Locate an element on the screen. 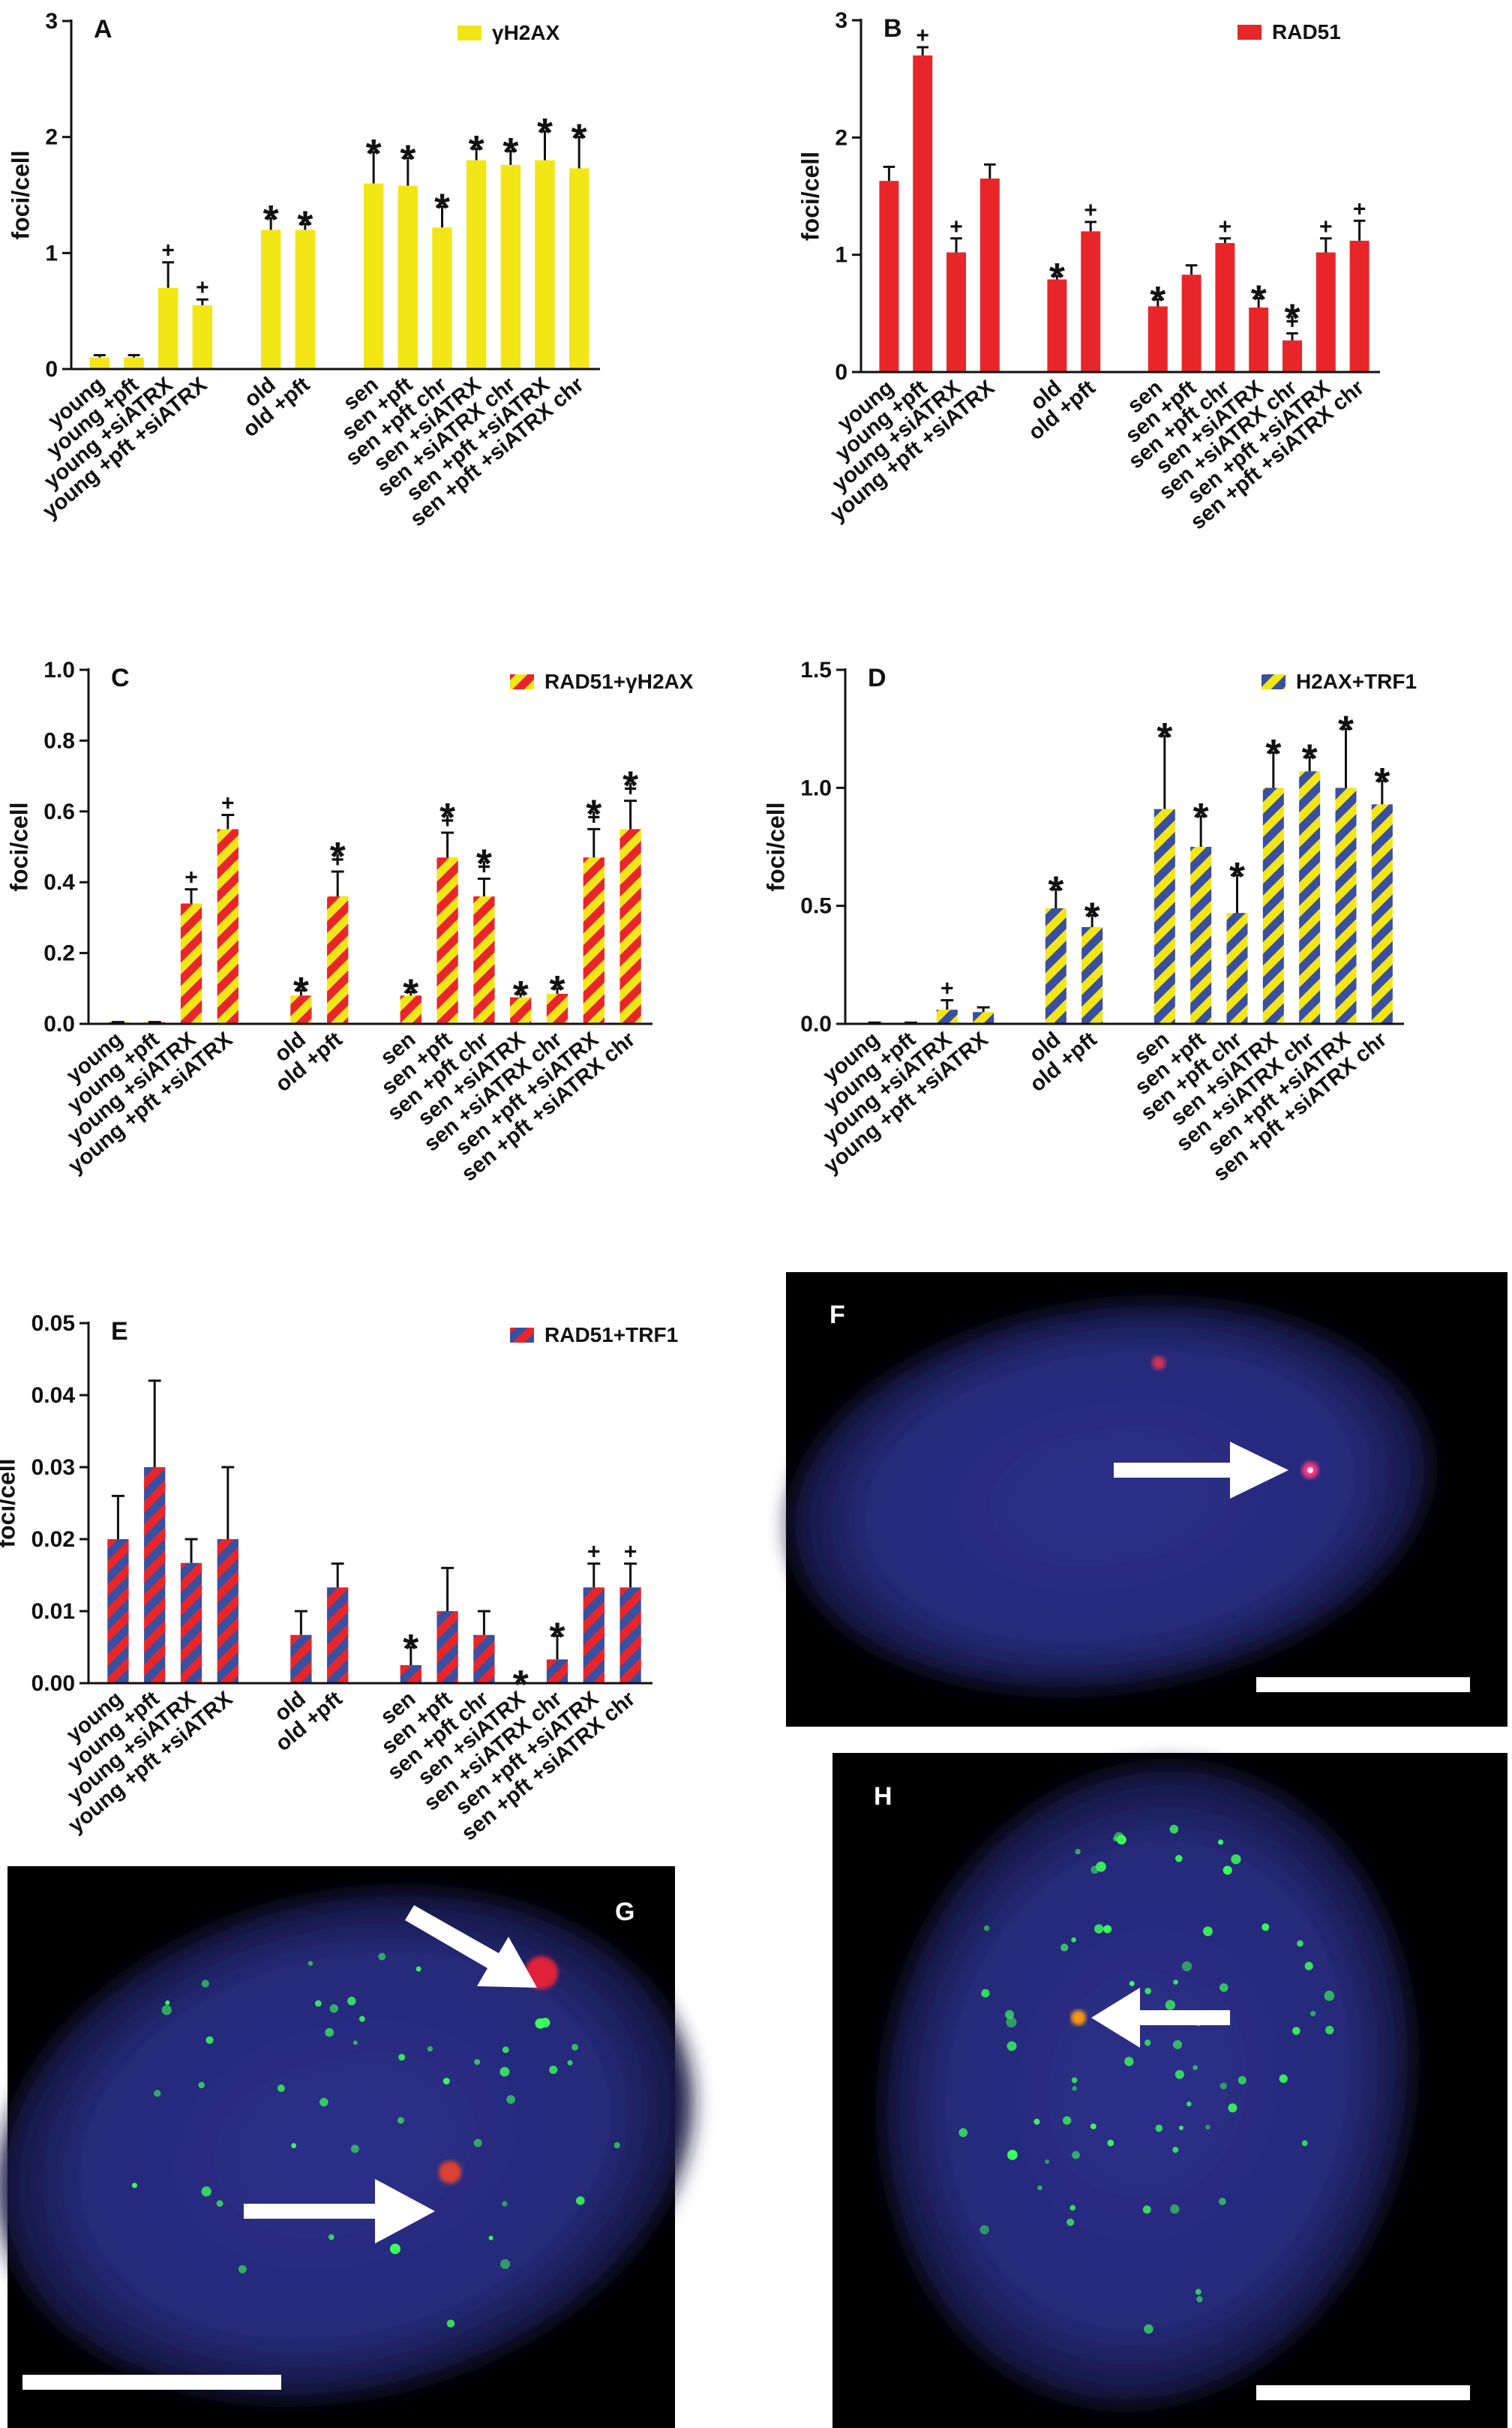  legend-label: H2AX+TRF1 is located at coordinates (1356, 681).